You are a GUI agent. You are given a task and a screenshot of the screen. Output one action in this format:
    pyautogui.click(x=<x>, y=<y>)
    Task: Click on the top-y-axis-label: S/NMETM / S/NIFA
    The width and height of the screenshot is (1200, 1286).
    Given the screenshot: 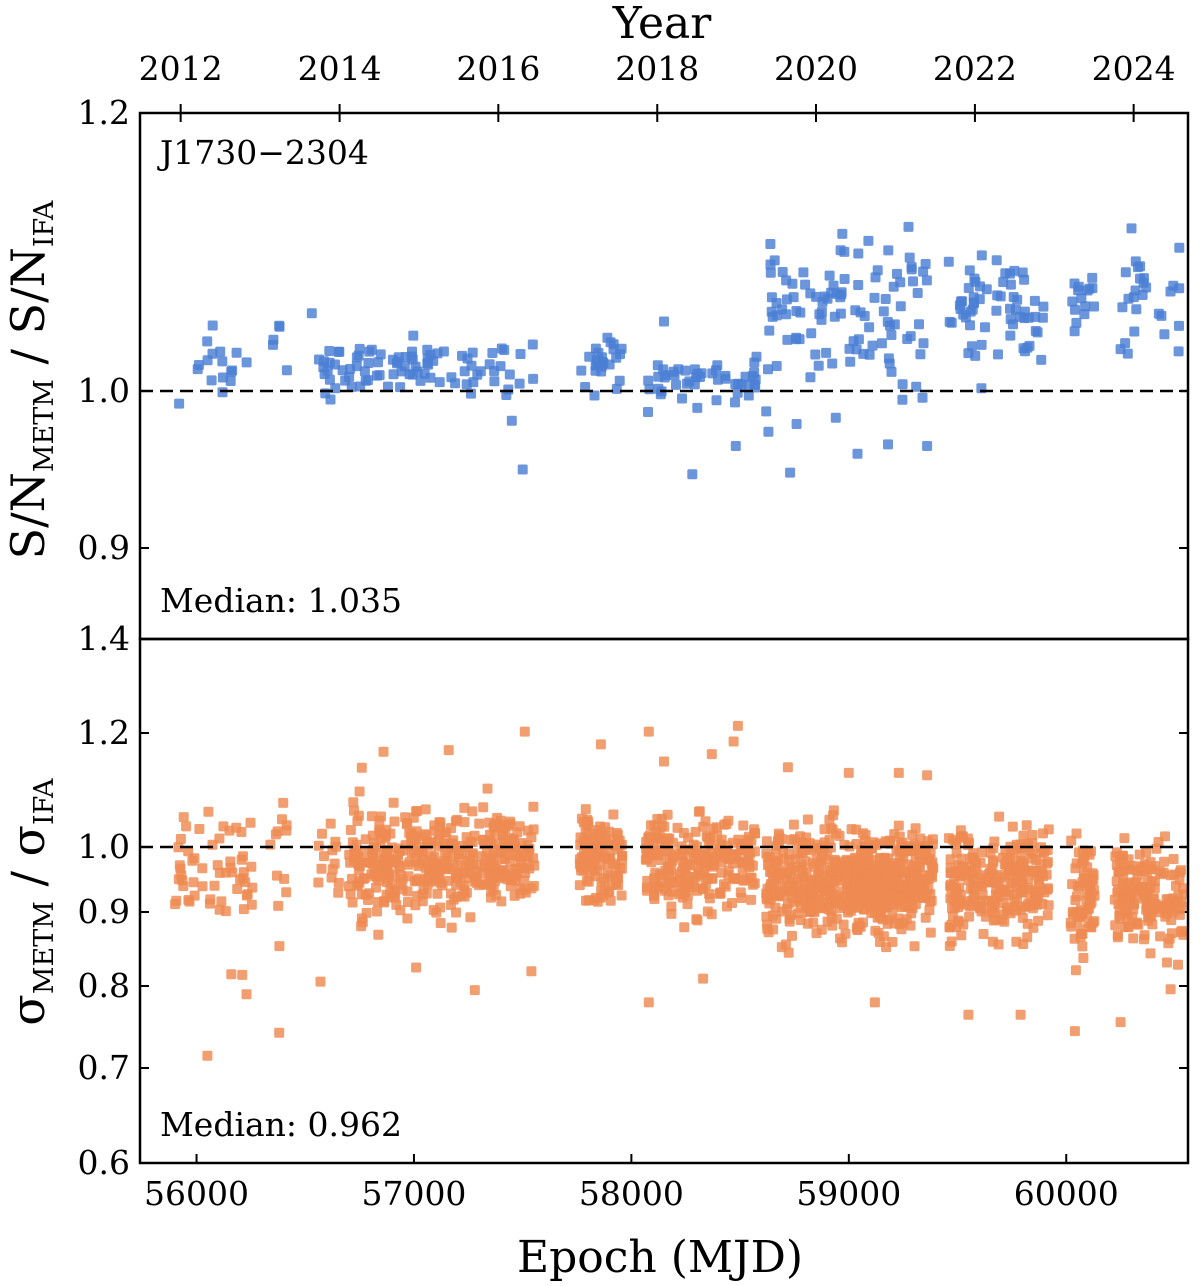 What is the action you would take?
    pyautogui.click(x=30, y=379)
    